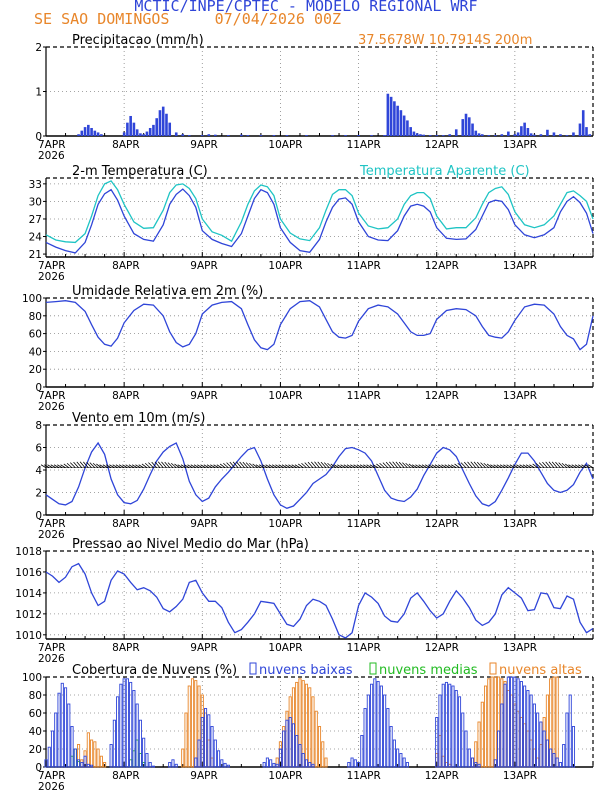 The image size is (612, 792). I want to click on y-tick-label: 21, so click(35, 255).